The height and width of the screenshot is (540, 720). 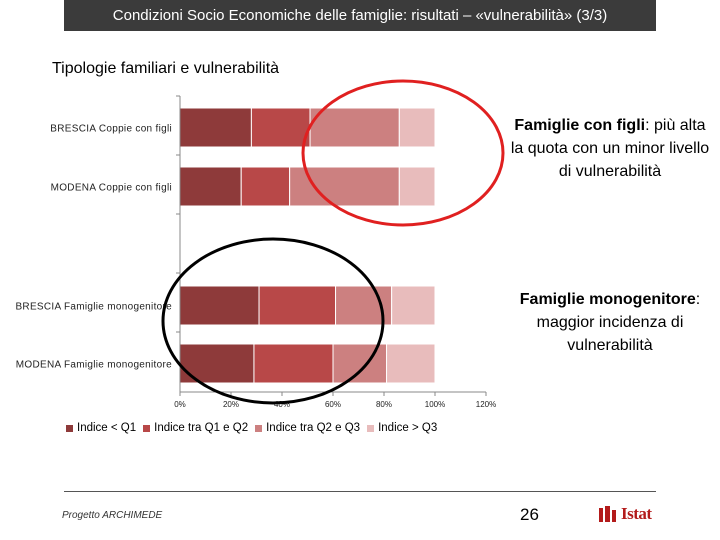 What do you see at coordinates (580, 125) in the screenshot?
I see `annotation-1-bold: Famiglie con figli` at bounding box center [580, 125].